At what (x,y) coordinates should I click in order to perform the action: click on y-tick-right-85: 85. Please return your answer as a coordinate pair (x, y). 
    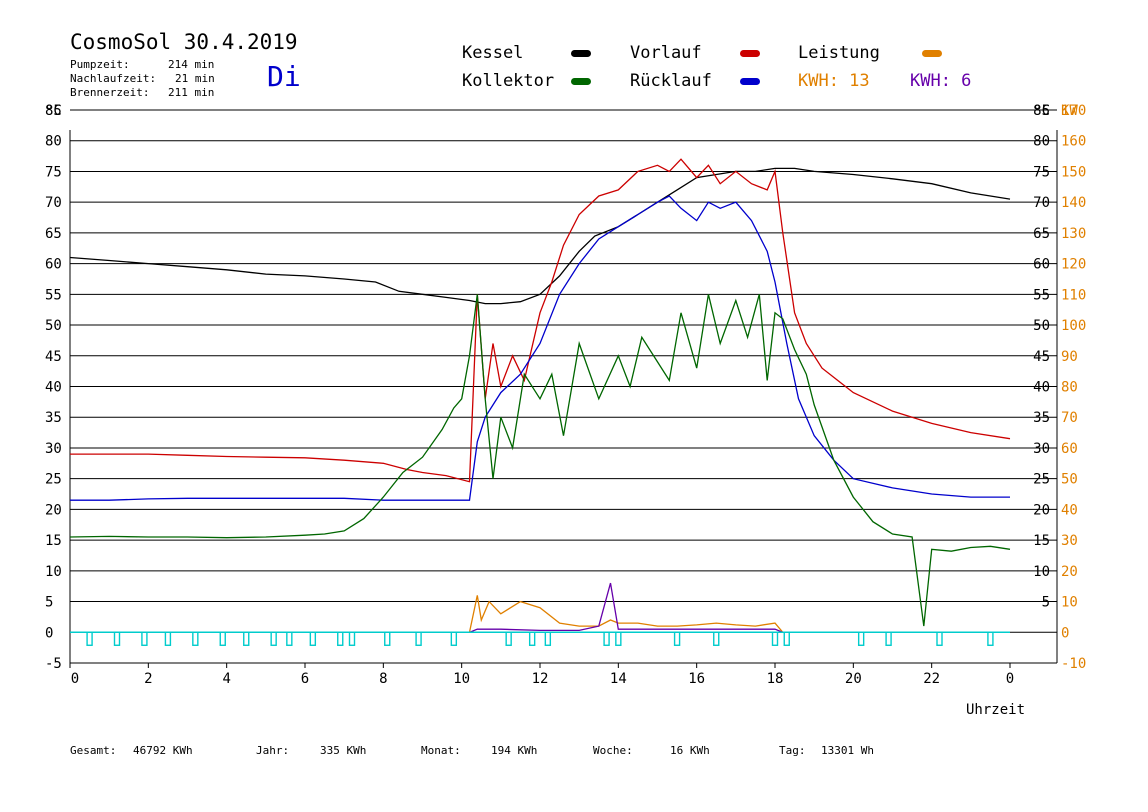
    Looking at the image, I should click on (1041, 111).